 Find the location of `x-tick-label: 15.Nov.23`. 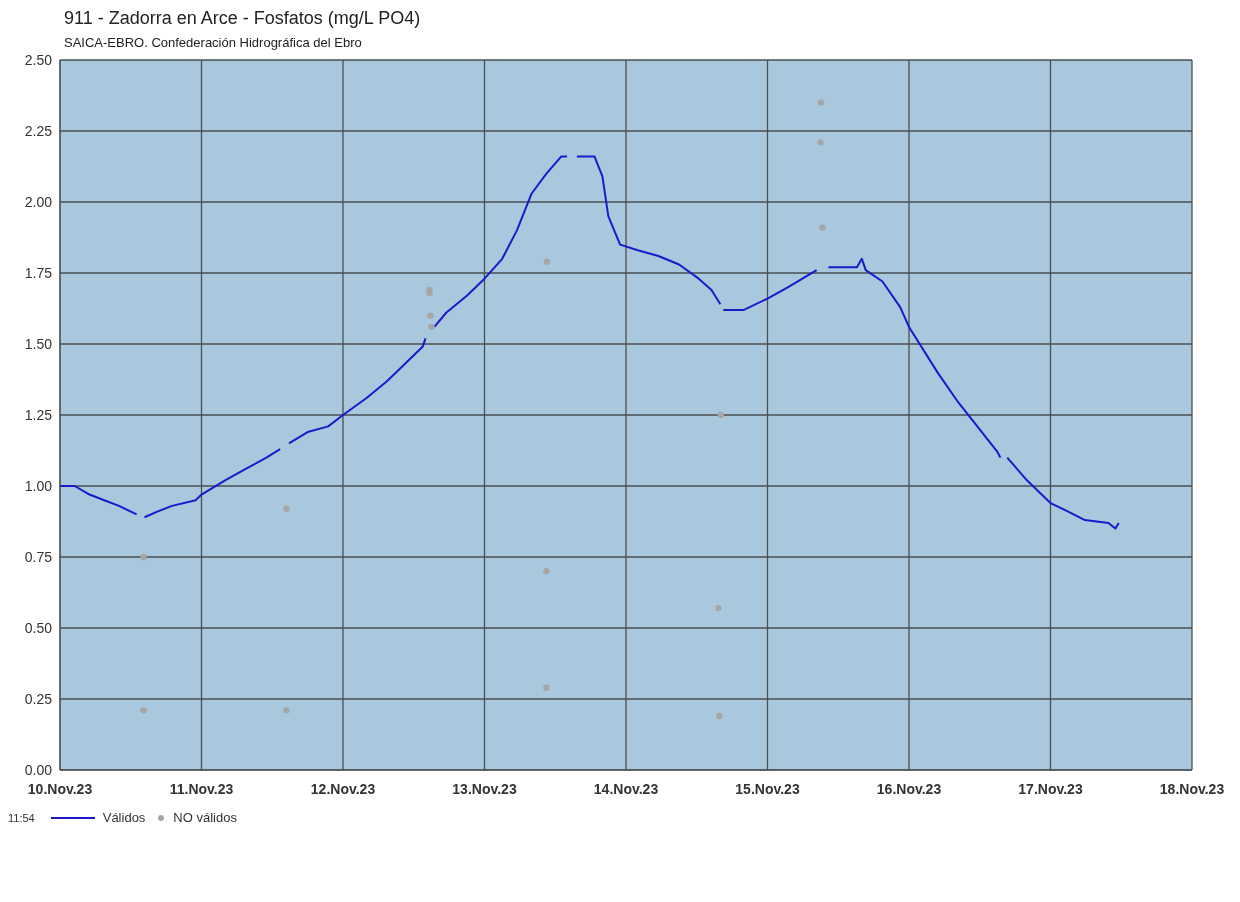

x-tick-label: 15.Nov.23 is located at coordinates (767, 788).